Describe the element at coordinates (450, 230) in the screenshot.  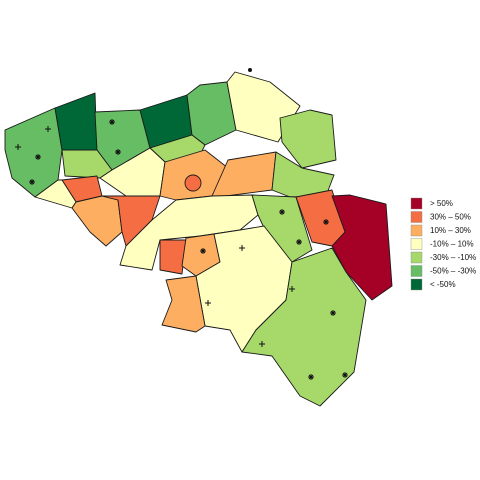
I see `legend-label: 10% – 30%` at that location.